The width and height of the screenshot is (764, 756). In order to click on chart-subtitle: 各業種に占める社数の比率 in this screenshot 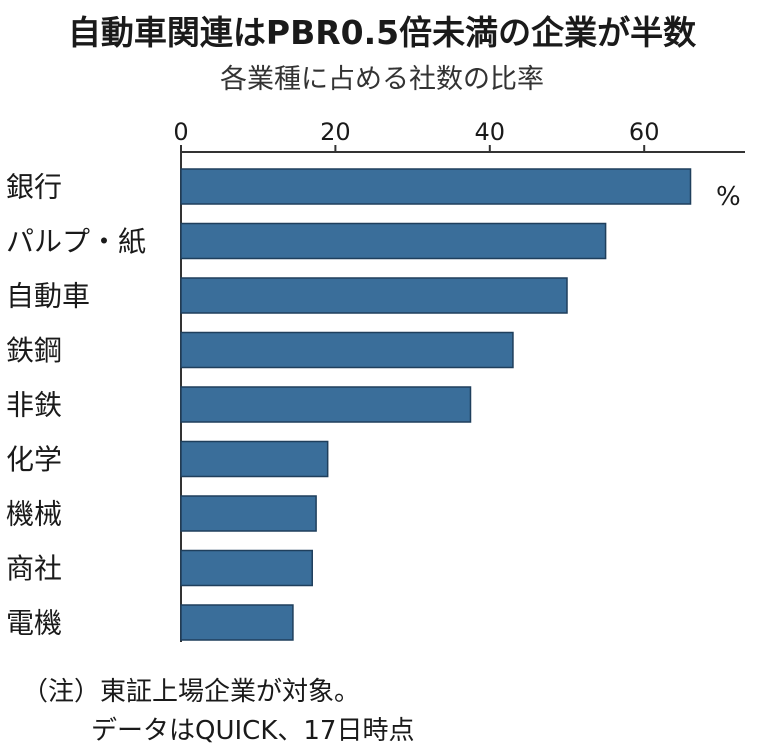, I will do `click(382, 79)`.